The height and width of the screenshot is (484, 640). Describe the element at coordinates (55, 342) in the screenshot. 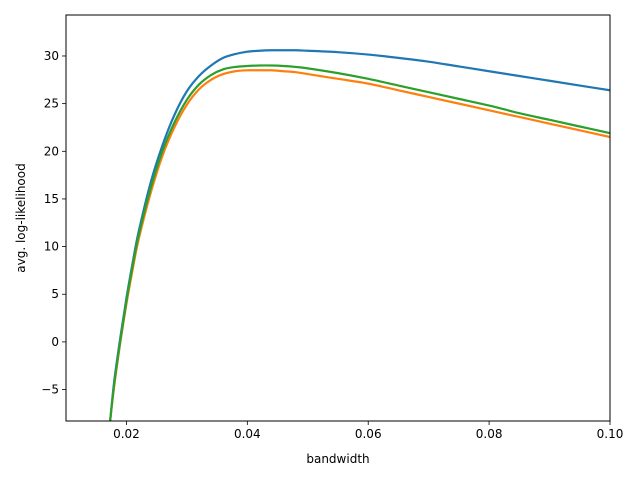

I see `y-tick-label: 0` at that location.